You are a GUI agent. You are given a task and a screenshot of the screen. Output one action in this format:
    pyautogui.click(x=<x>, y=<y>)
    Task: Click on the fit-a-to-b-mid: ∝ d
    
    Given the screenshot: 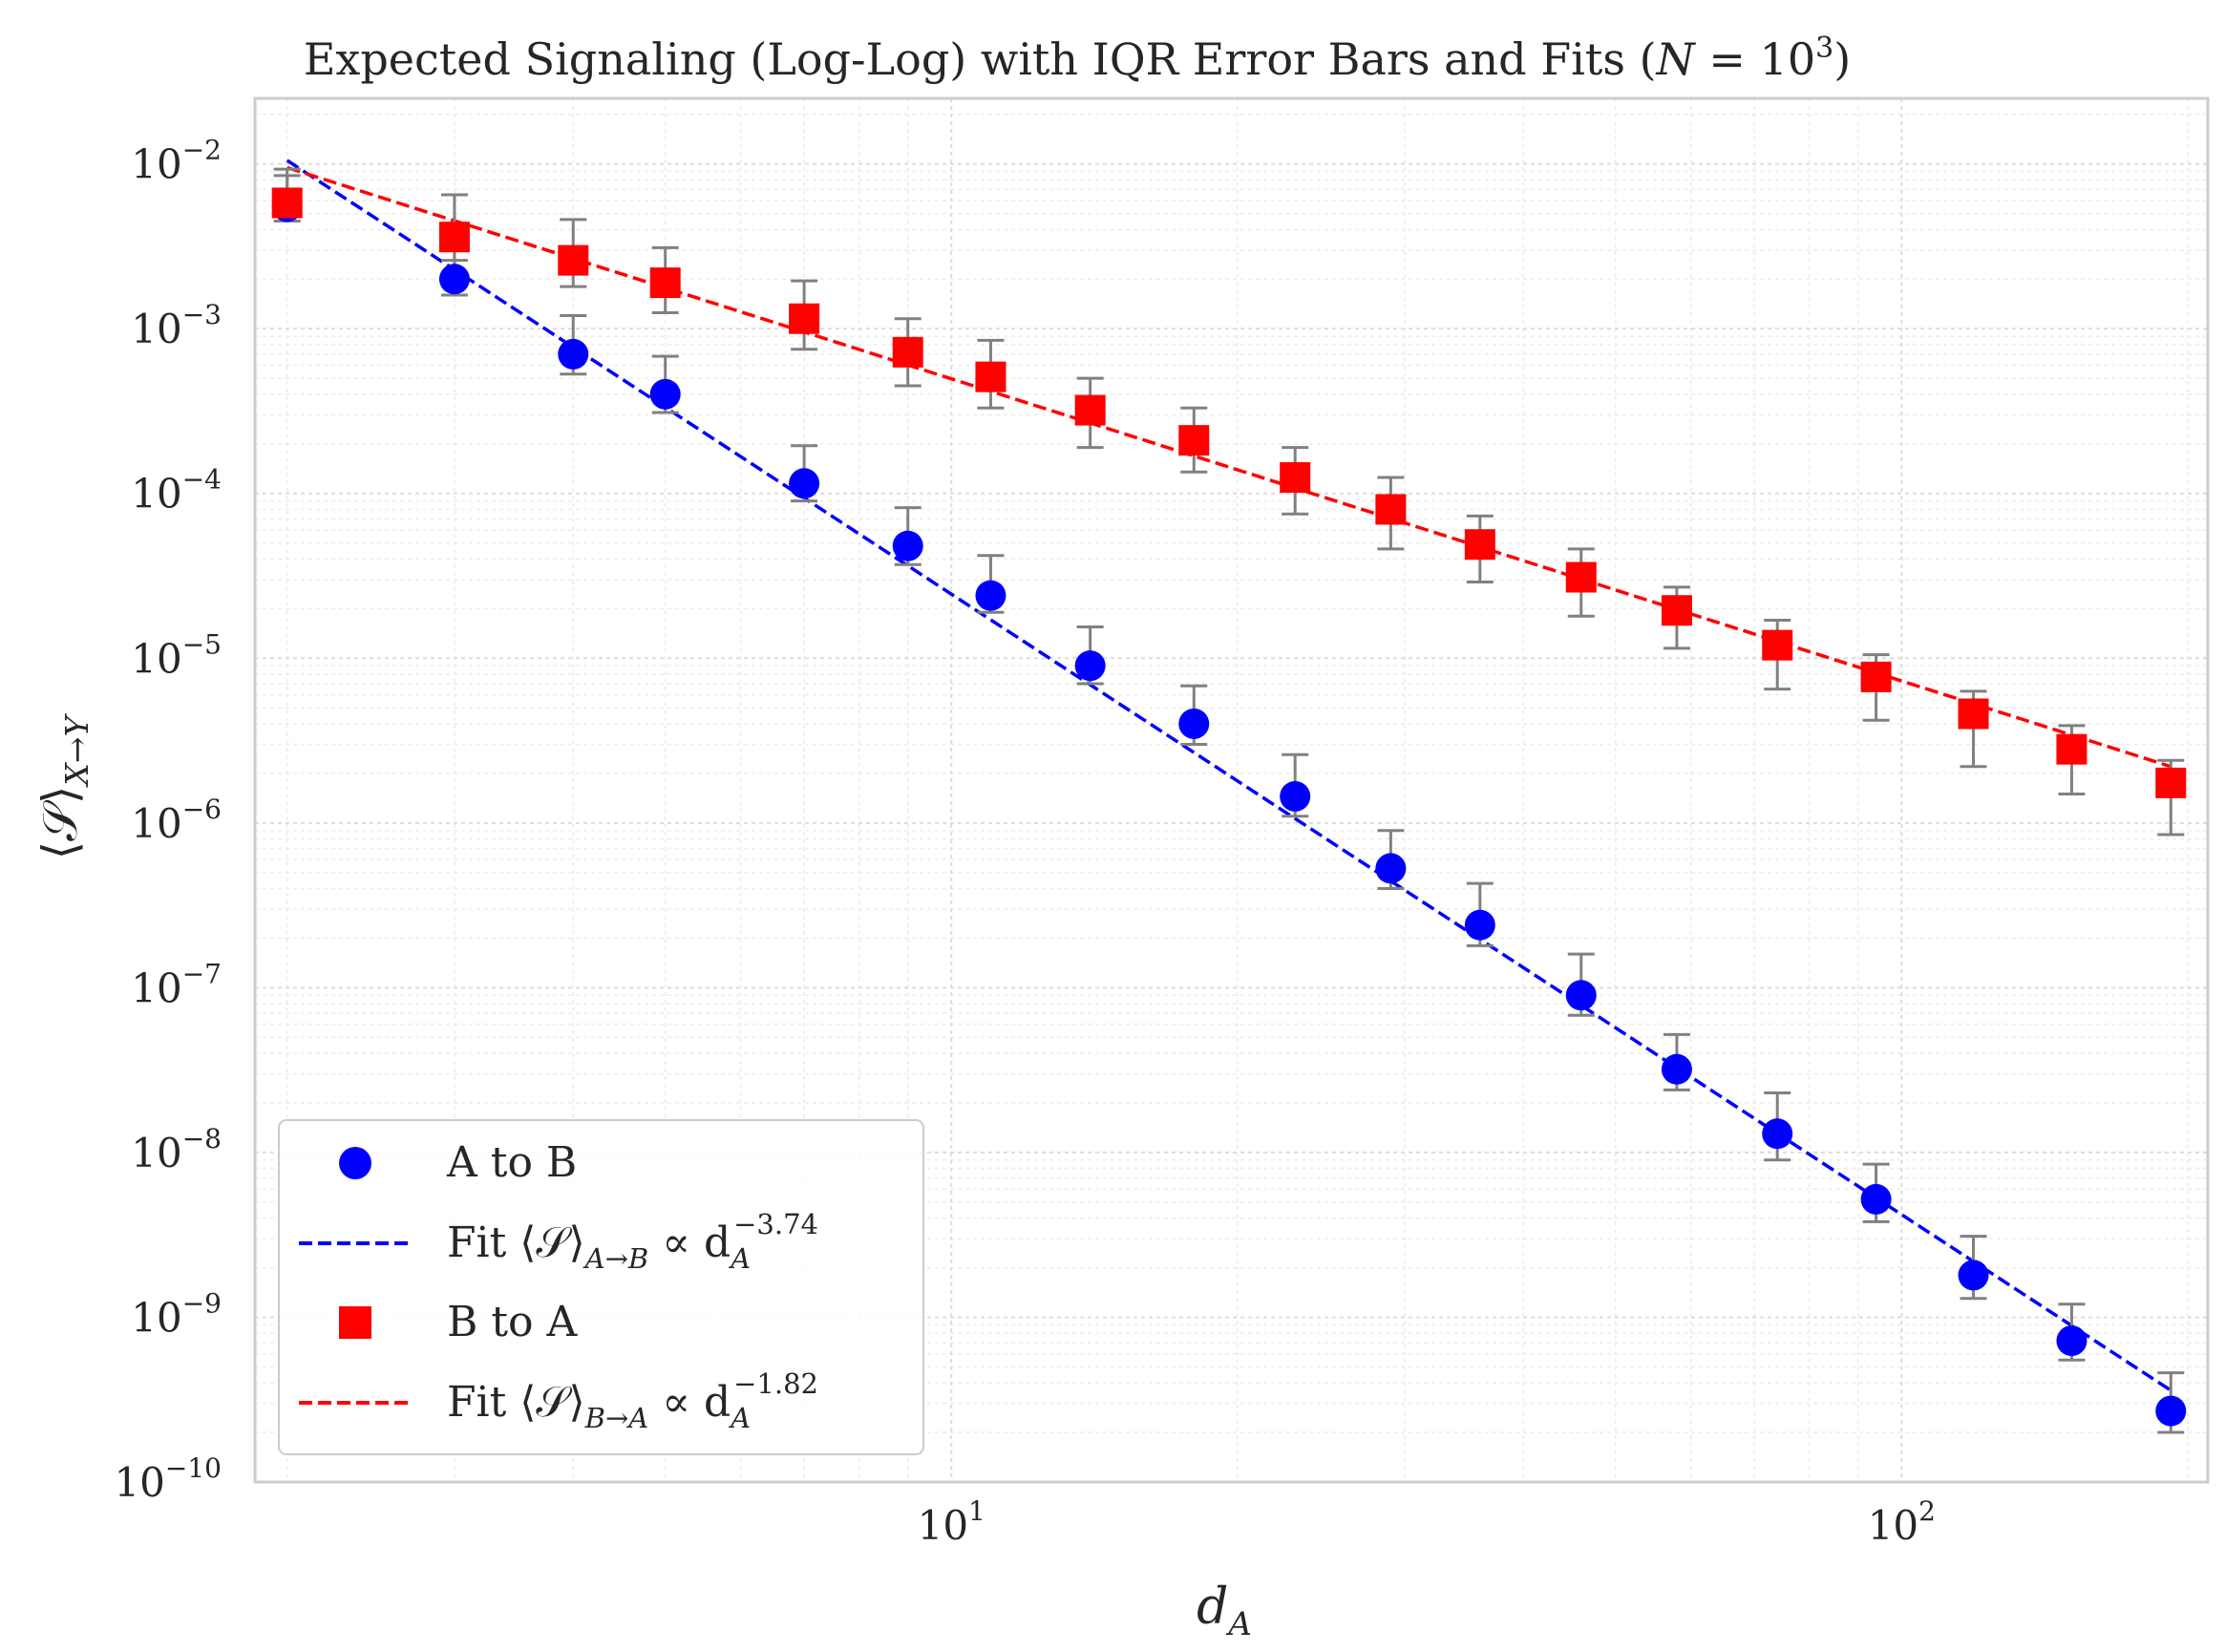 What is the action you would take?
    pyautogui.click(x=689, y=1242)
    